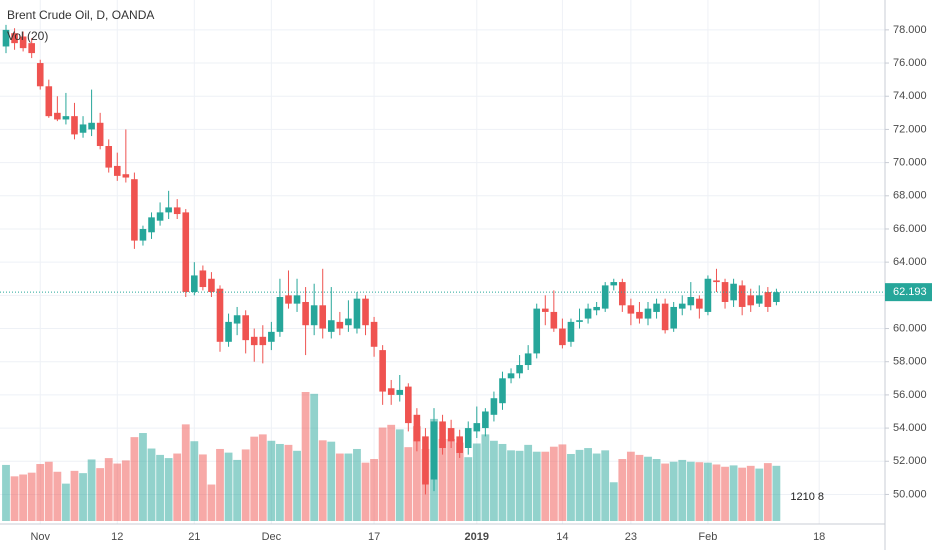 Image resolution: width=932 pixels, height=550 pixels. I want to click on y-tick-label: 74.000, so click(910, 96).